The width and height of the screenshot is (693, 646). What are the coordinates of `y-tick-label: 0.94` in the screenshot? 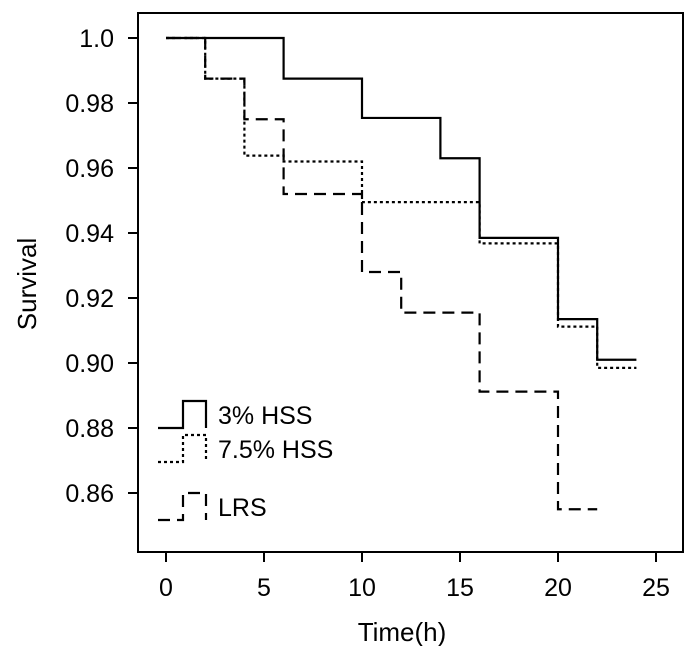 It's located at (89, 234).